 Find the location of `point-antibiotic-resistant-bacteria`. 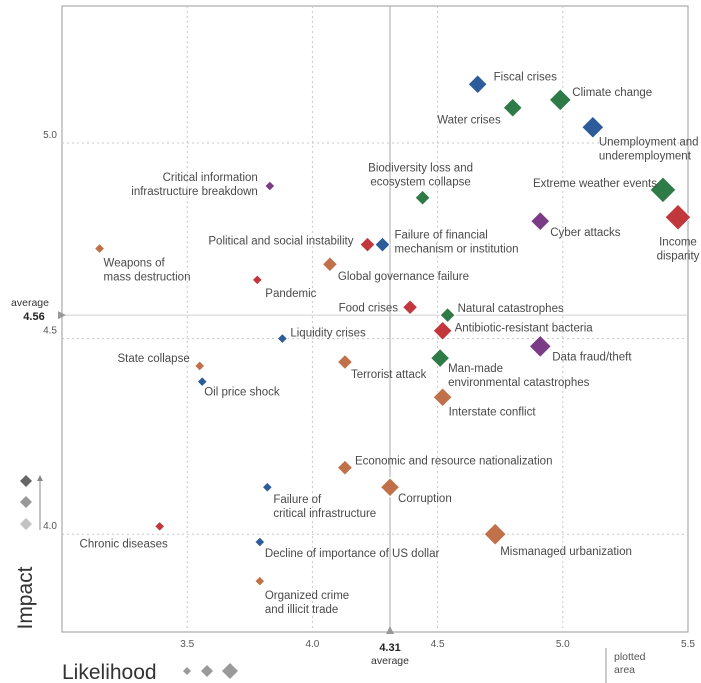

point-antibiotic-resistant-bacteria is located at coordinates (442, 330).